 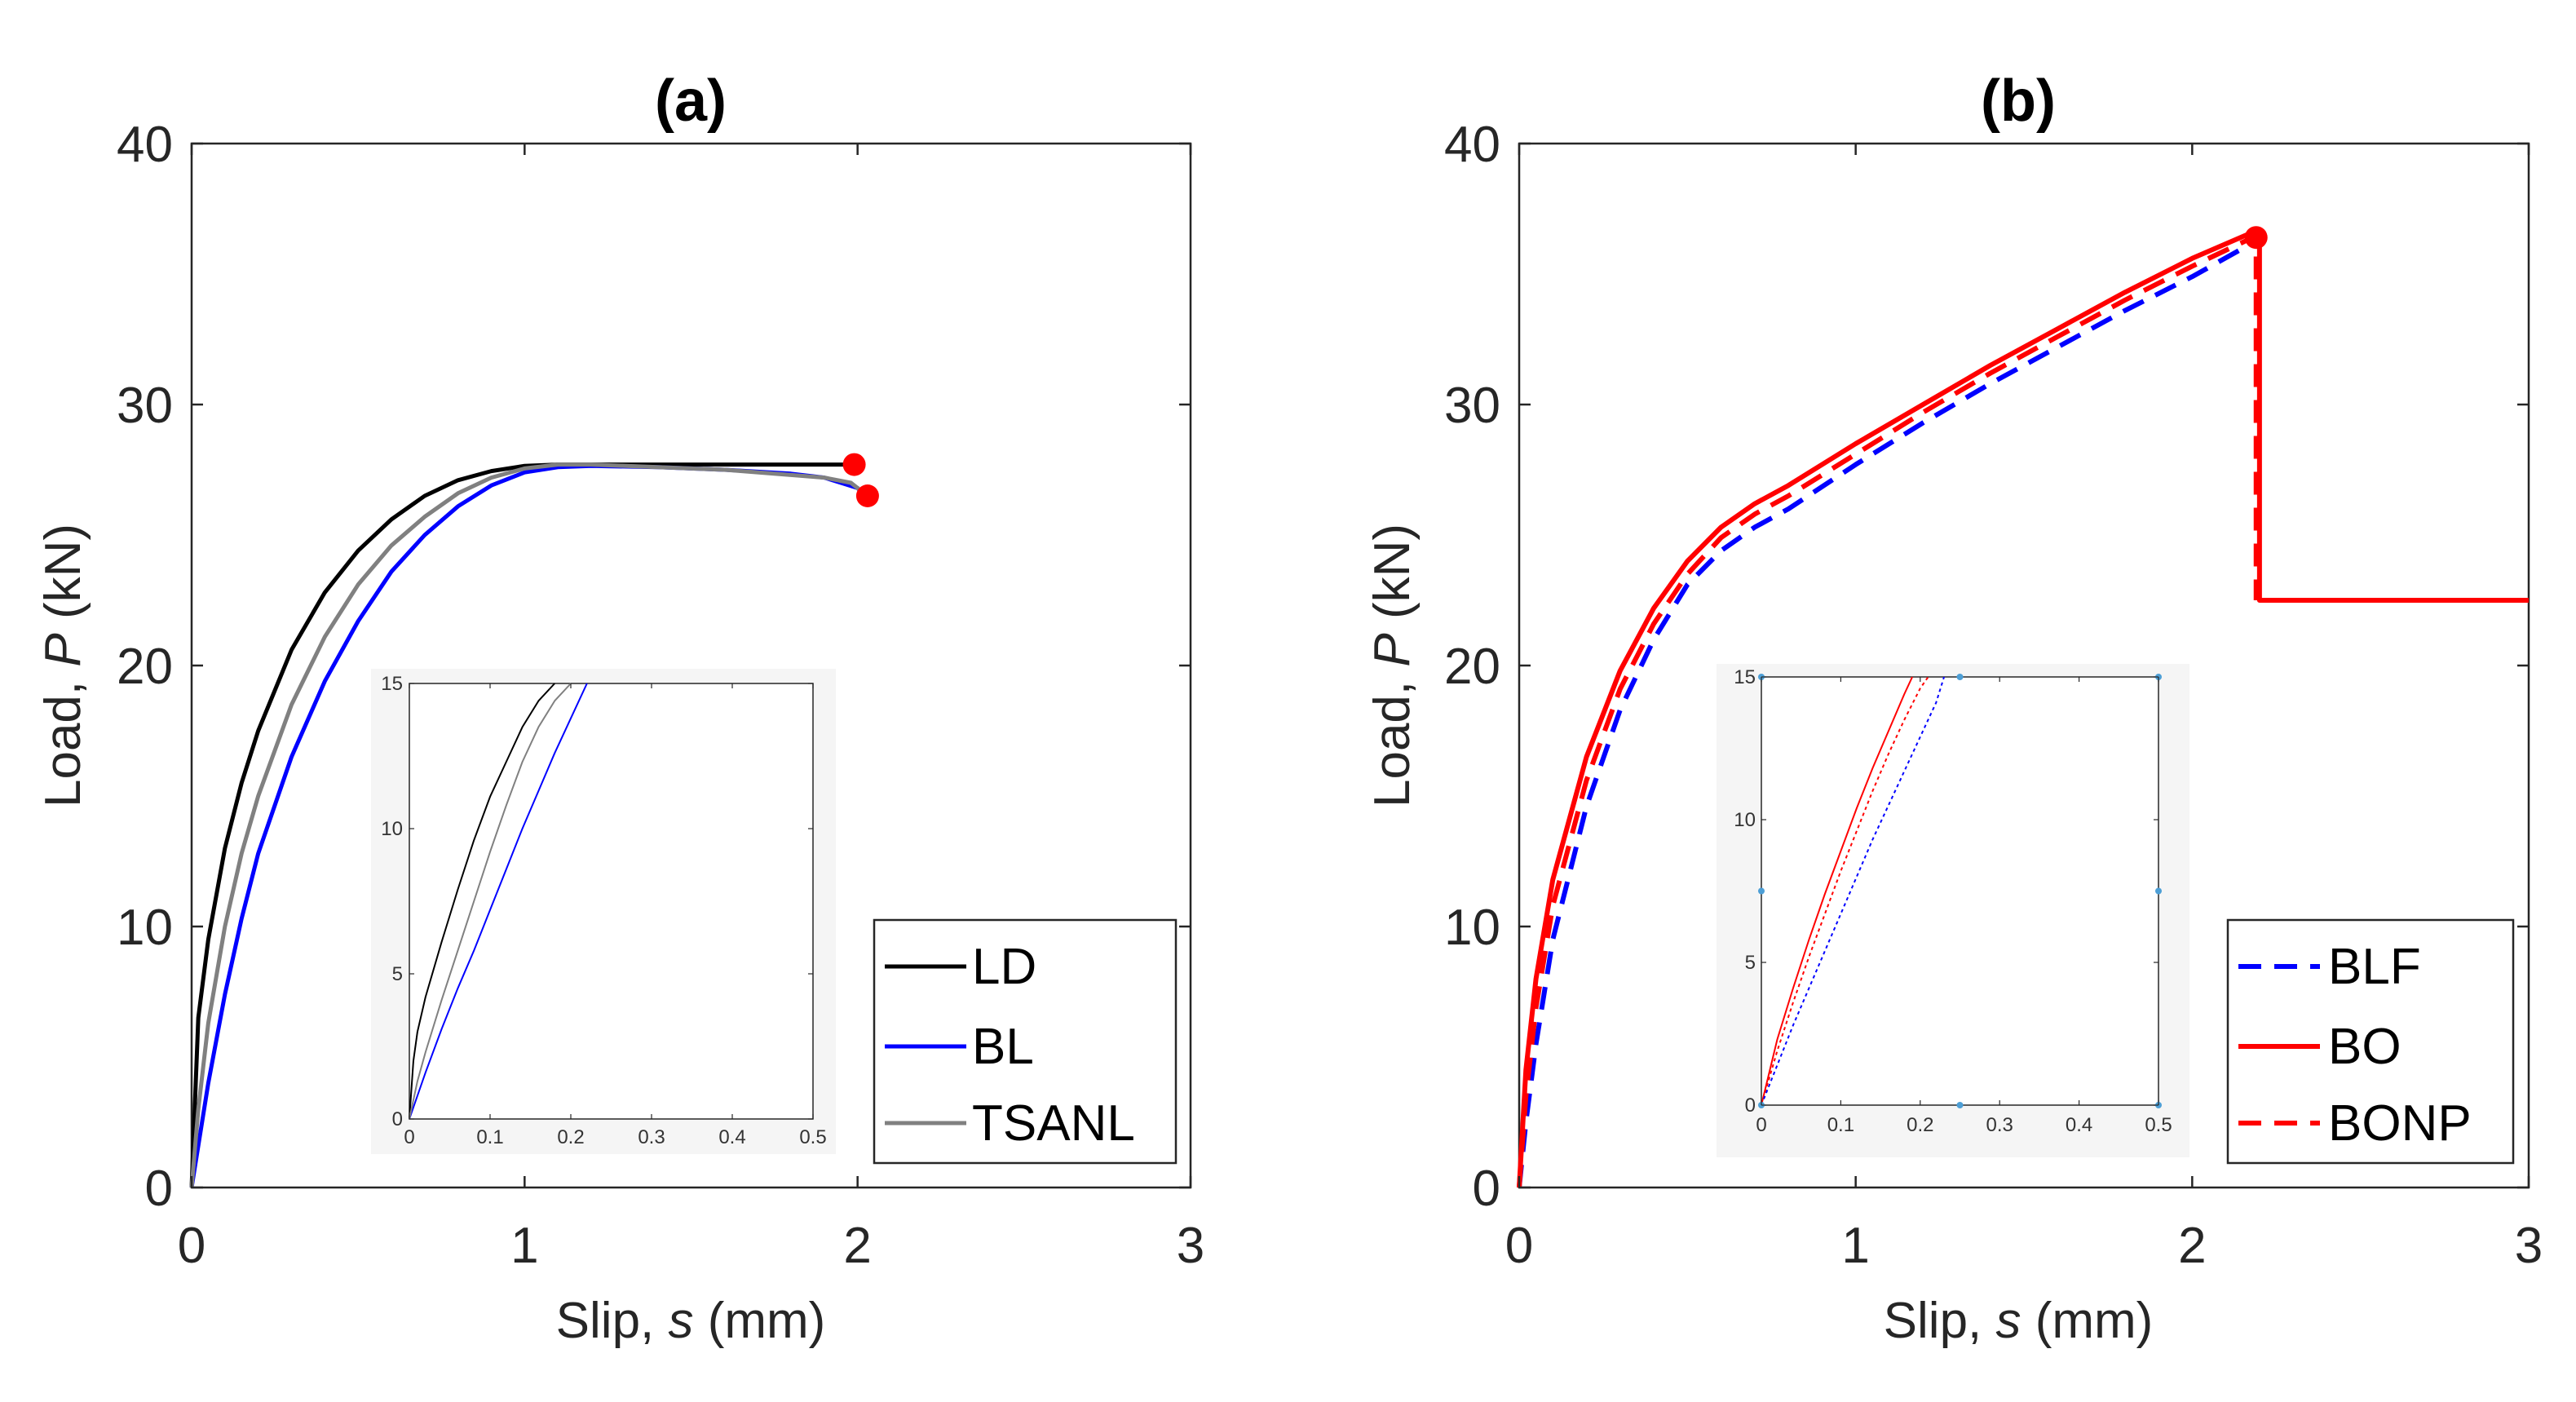 What do you see at coordinates (2087, 1321) in the screenshot?
I see `panel-b-x-label-unit: (mm)` at bounding box center [2087, 1321].